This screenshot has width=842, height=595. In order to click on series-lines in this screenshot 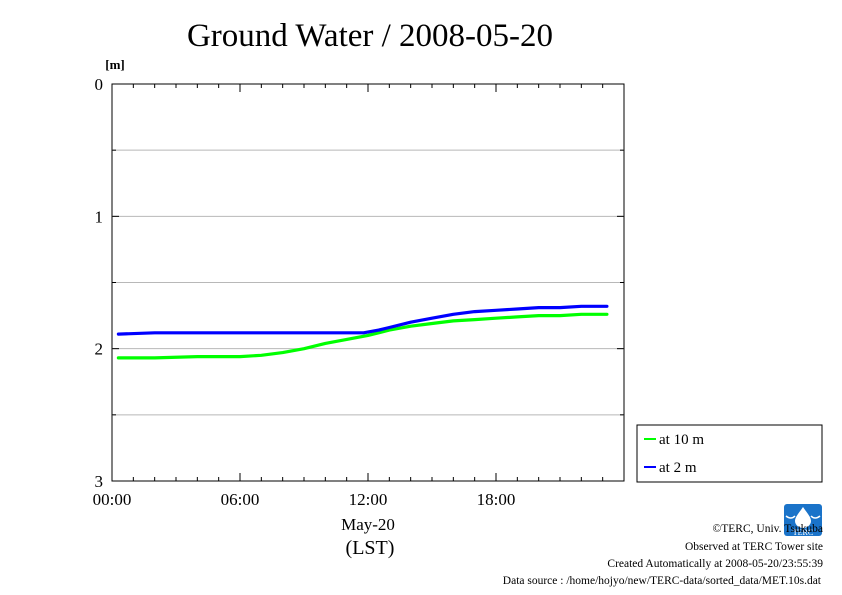, I will do `click(362, 332)`.